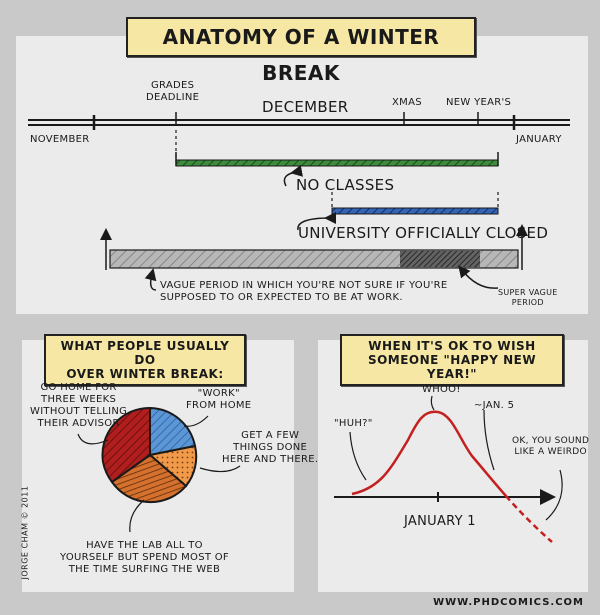  What do you see at coordinates (305, 107) in the screenshot?
I see `december-label: DECEMBER` at bounding box center [305, 107].